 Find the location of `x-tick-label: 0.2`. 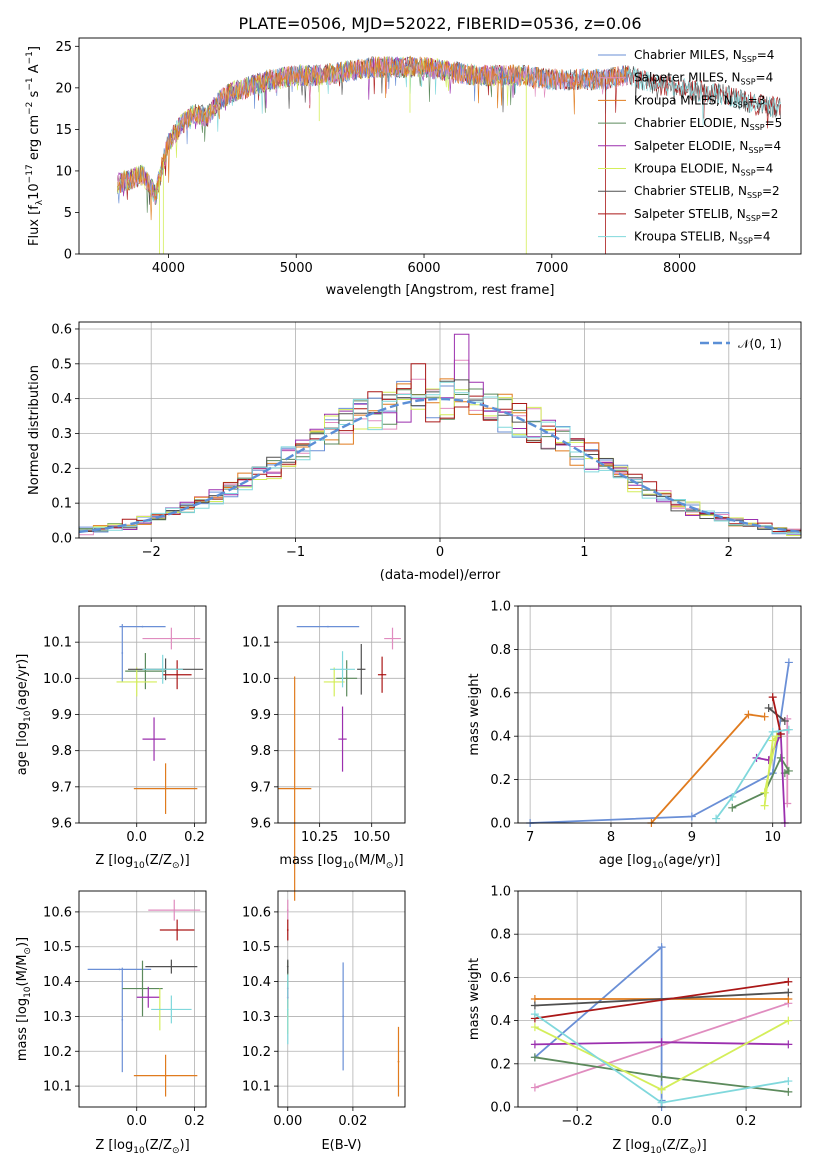

x-tick-label: 0.2 is located at coordinates (194, 837).